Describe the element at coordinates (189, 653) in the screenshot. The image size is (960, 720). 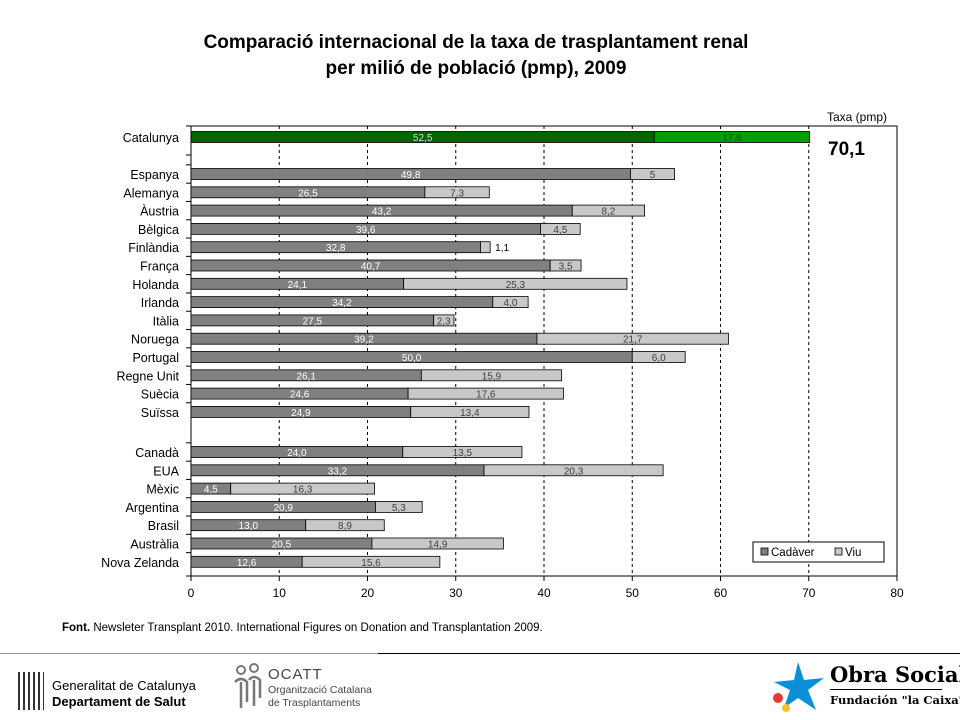
I see `footer-divider-left` at that location.